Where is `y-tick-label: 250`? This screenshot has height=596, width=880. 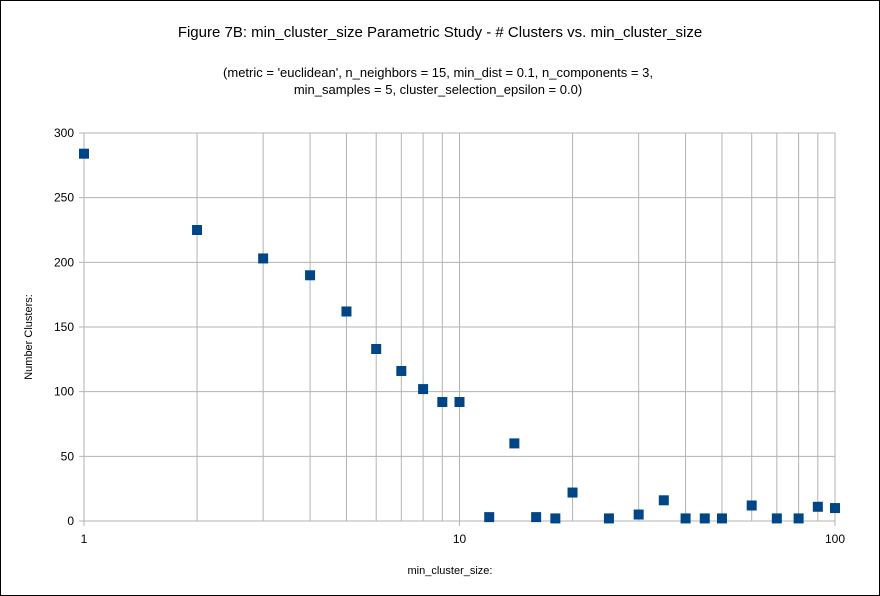 y-tick-label: 250 is located at coordinates (64, 198).